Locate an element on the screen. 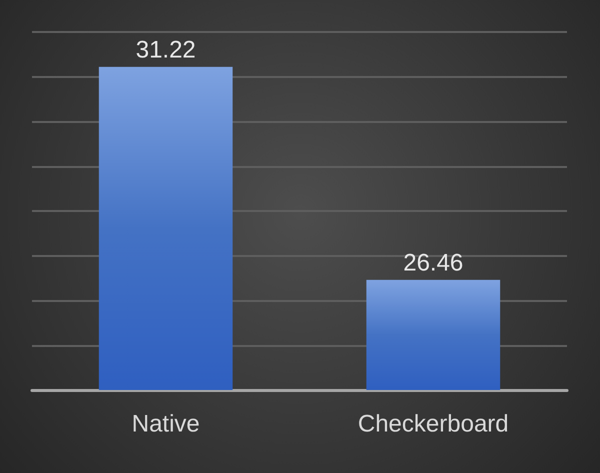 The height and width of the screenshot is (473, 600). data-label: 26.46 is located at coordinates (433, 262).